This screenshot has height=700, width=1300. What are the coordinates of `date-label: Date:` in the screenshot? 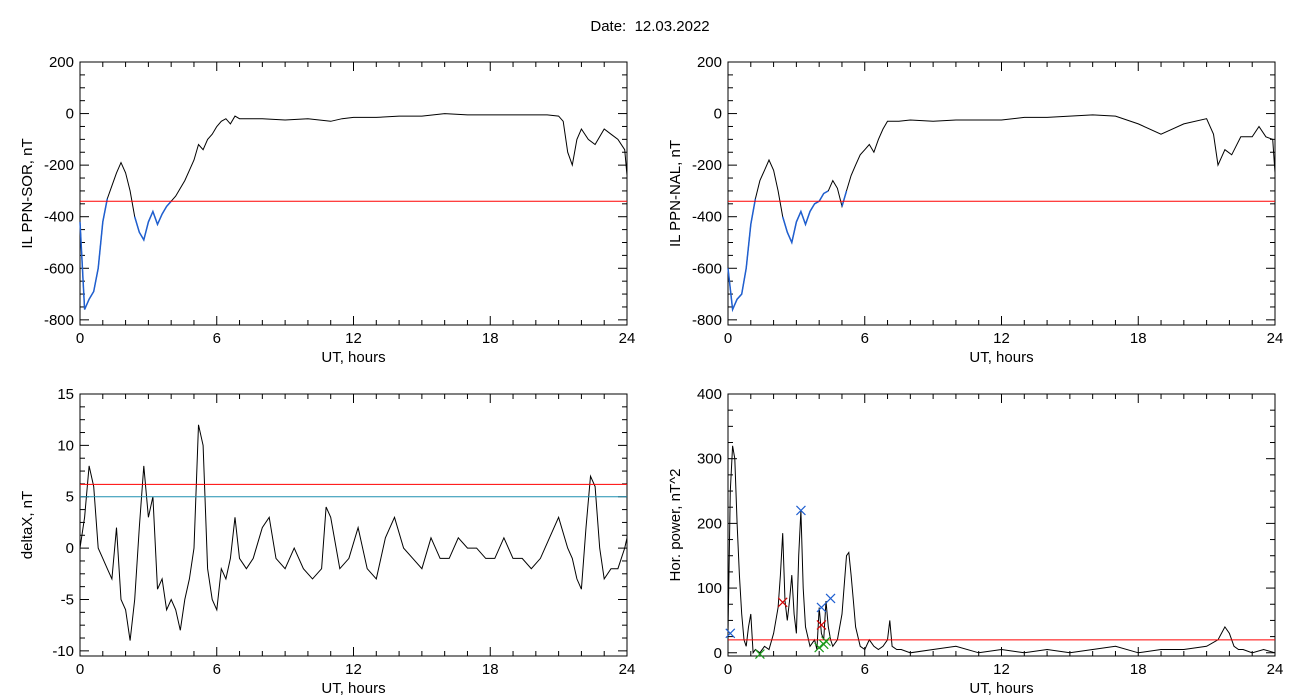 It's located at (608, 26).